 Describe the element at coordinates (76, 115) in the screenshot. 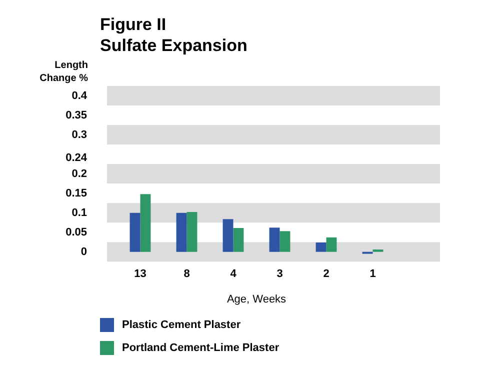

I see `y-tick-label: 0.35` at that location.